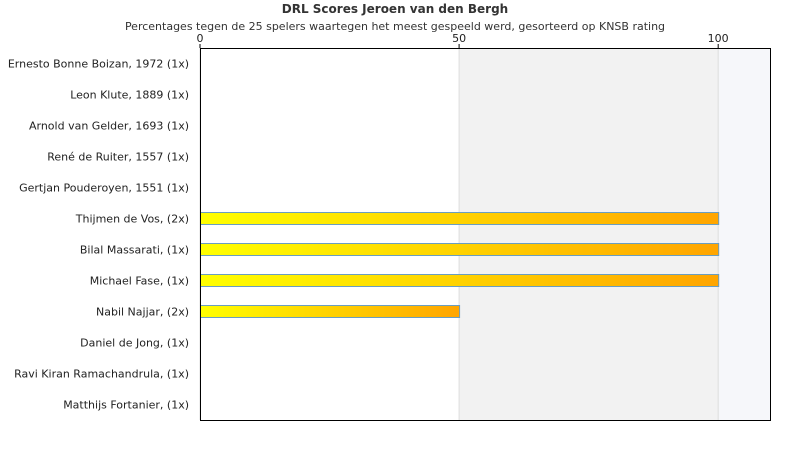  What do you see at coordinates (459, 38) in the screenshot?
I see `x-tick-label: 50` at bounding box center [459, 38].